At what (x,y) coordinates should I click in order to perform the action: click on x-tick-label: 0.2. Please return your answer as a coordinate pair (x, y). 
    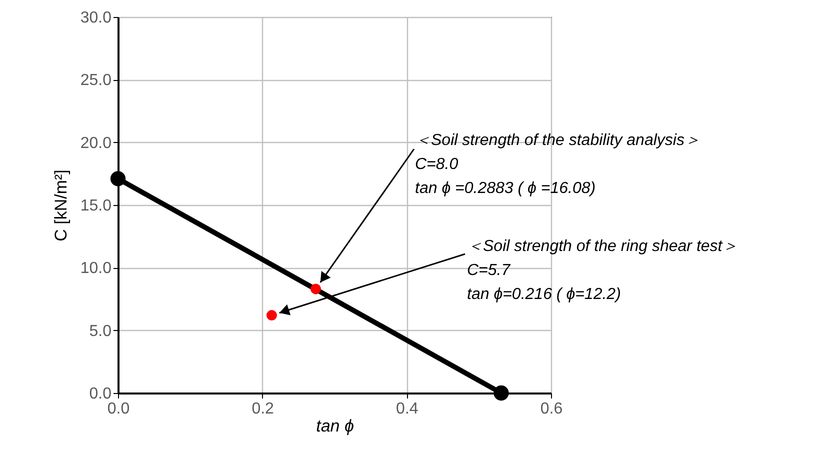
    Looking at the image, I should click on (263, 409).